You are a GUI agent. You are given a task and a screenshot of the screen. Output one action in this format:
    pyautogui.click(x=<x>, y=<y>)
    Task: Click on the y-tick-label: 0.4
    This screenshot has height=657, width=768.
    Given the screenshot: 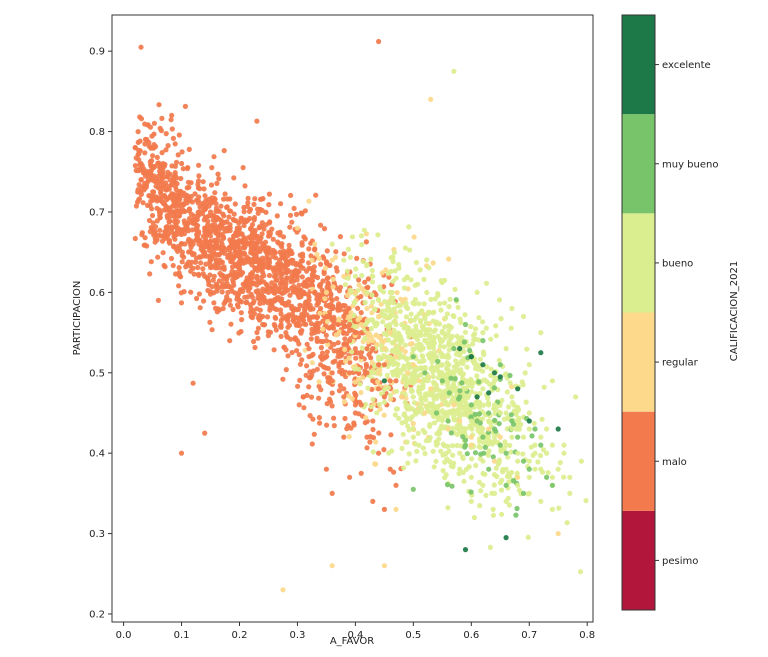 What is the action you would take?
    pyautogui.click(x=97, y=454)
    